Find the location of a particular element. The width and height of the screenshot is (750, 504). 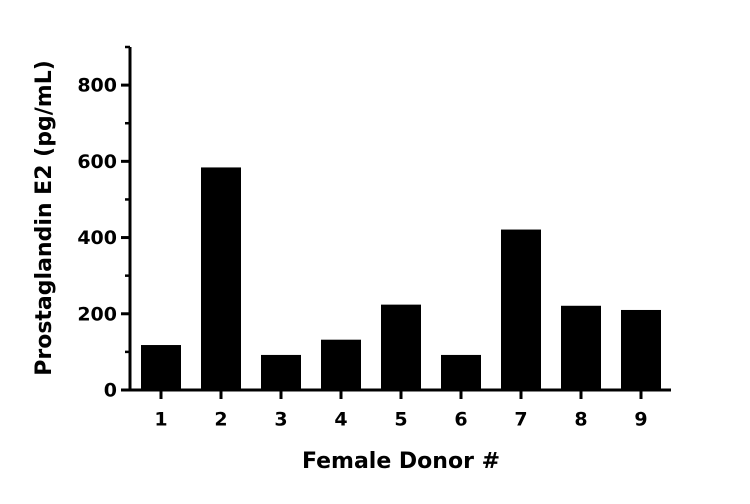

x-axis-title: Female Donor # is located at coordinates (401, 461).